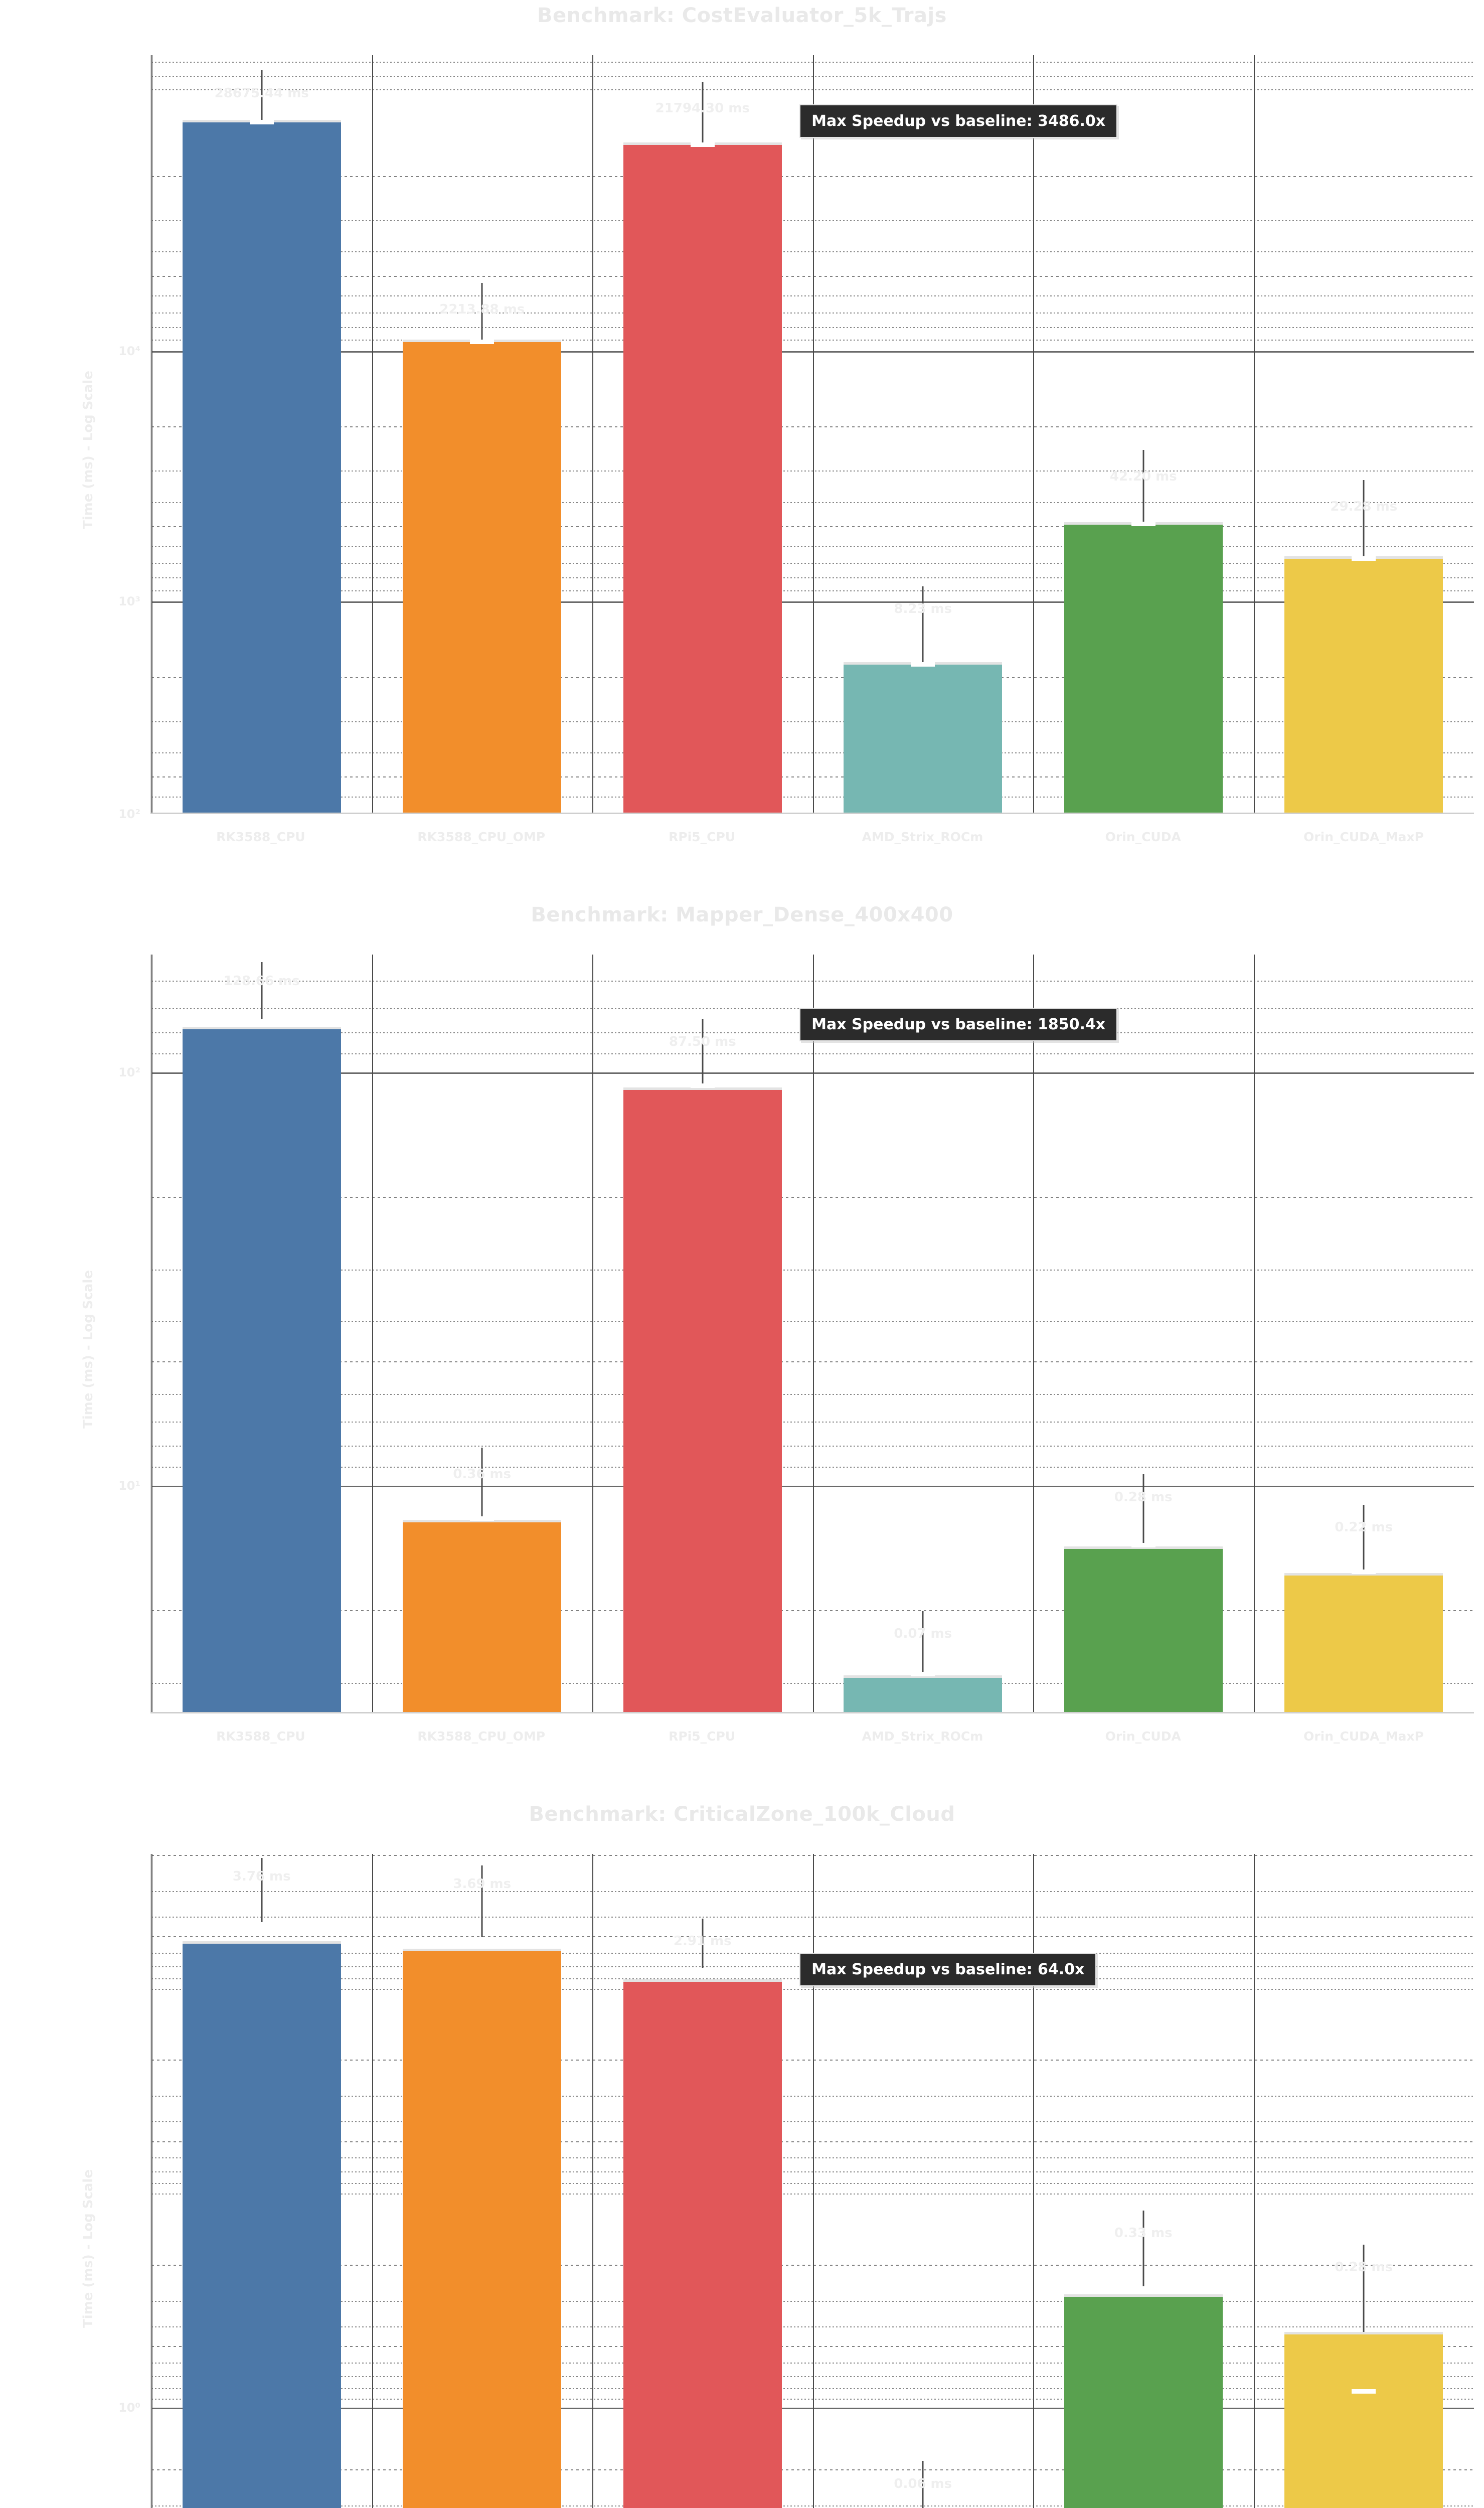 The height and width of the screenshot is (2508, 1484). I want to click on panel-title: Benchmark: CriticalZone_100k_Cloud, so click(742, 1815).